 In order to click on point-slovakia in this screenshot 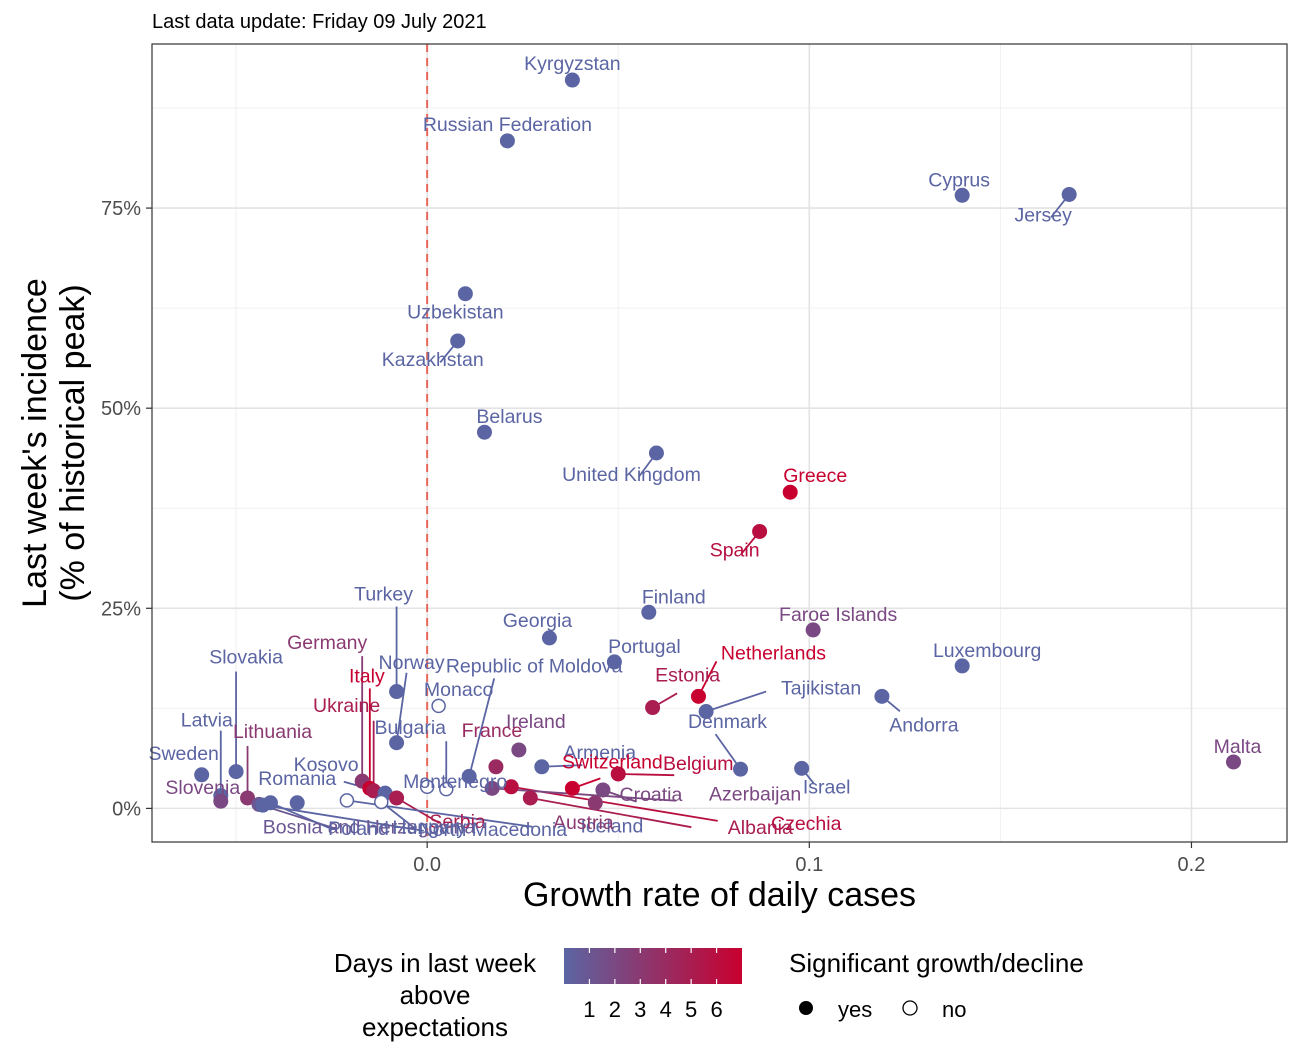, I will do `click(236, 772)`.